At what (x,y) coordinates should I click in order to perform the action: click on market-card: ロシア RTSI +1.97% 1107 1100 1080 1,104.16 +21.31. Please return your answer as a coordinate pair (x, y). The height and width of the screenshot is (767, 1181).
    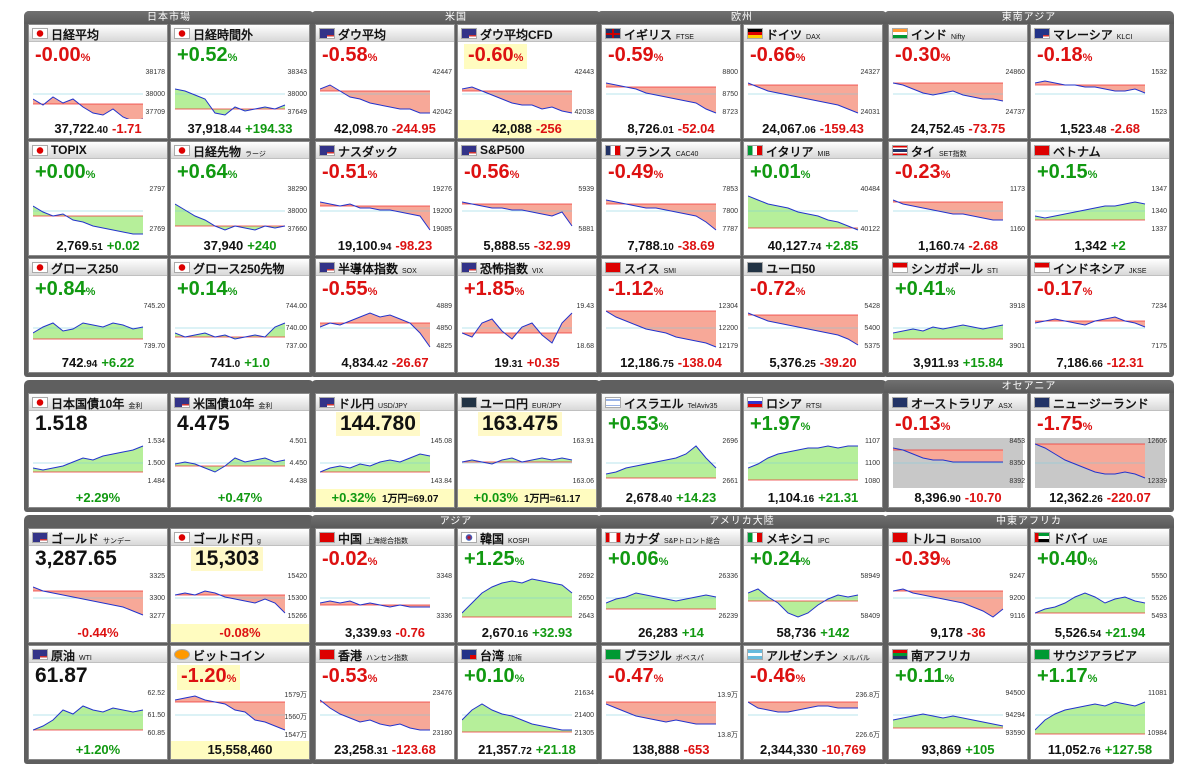
    Looking at the image, I should click on (813, 450).